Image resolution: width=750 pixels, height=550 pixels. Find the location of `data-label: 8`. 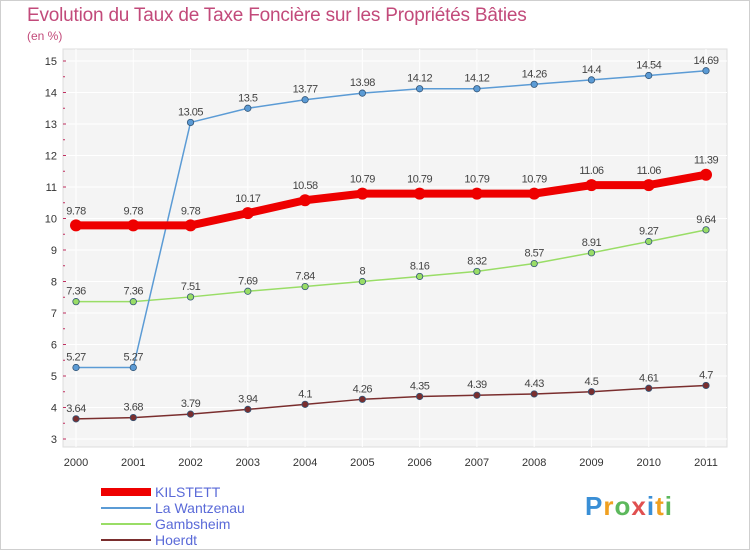

data-label: 8 is located at coordinates (363, 272).